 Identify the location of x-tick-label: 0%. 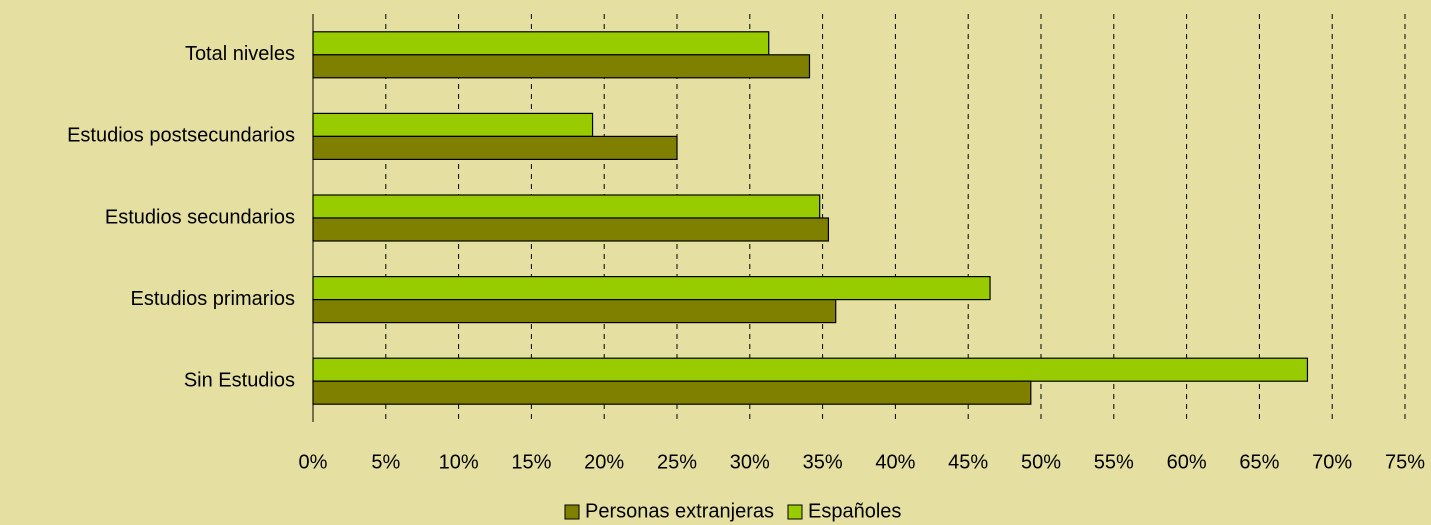
(313, 462).